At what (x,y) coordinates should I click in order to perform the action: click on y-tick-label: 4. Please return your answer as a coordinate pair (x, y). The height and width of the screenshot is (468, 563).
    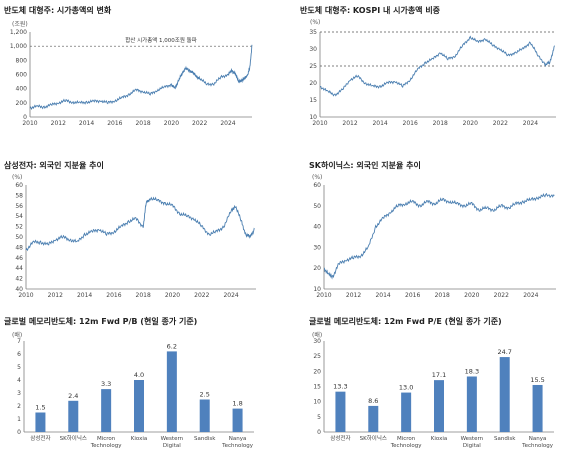
    Looking at the image, I should click on (19, 380).